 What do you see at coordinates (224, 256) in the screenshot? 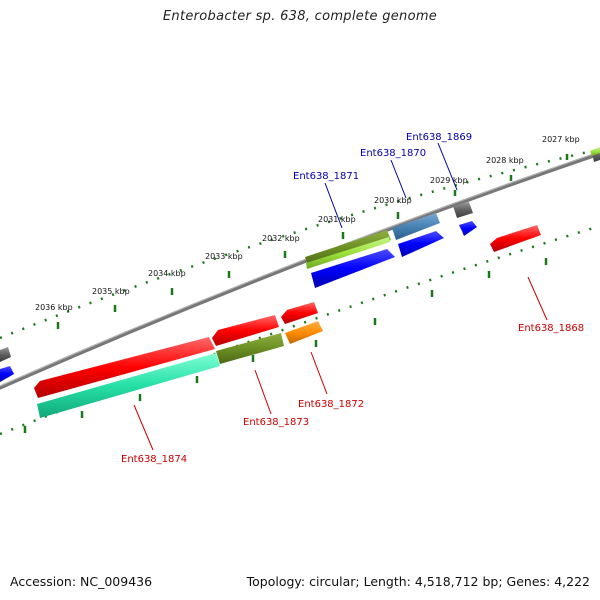
I see `scale-label: 2033 kbp` at bounding box center [224, 256].